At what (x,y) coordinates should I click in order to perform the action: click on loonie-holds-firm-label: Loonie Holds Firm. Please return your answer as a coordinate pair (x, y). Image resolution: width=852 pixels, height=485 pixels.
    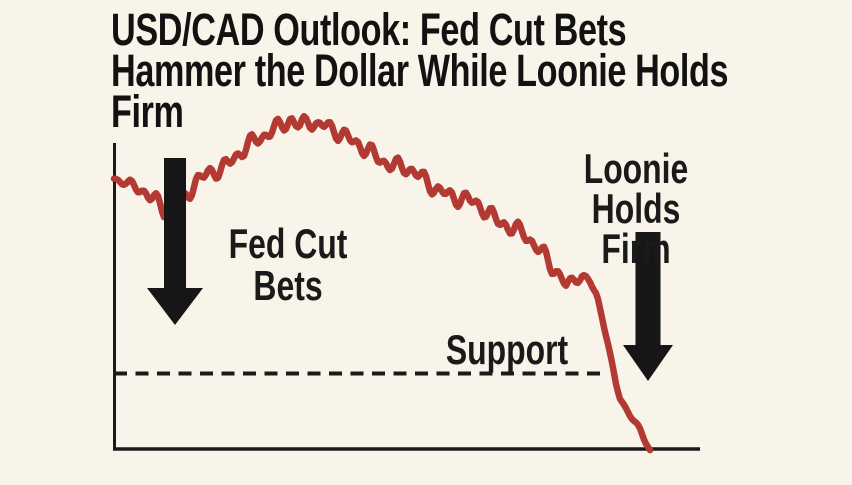
    Looking at the image, I should click on (636, 208).